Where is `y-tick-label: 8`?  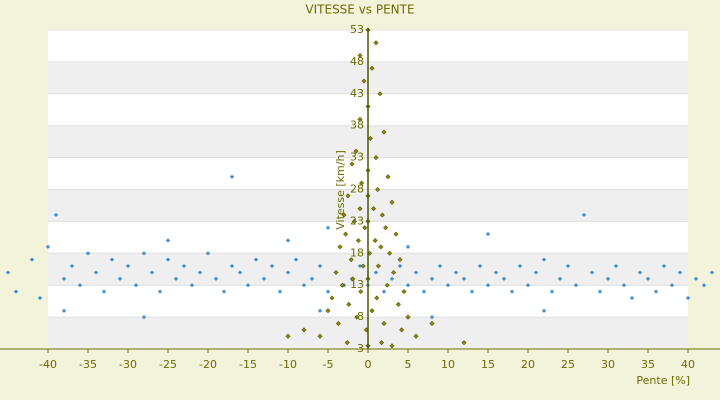
y-tick-label: 8 is located at coordinates (360, 316).